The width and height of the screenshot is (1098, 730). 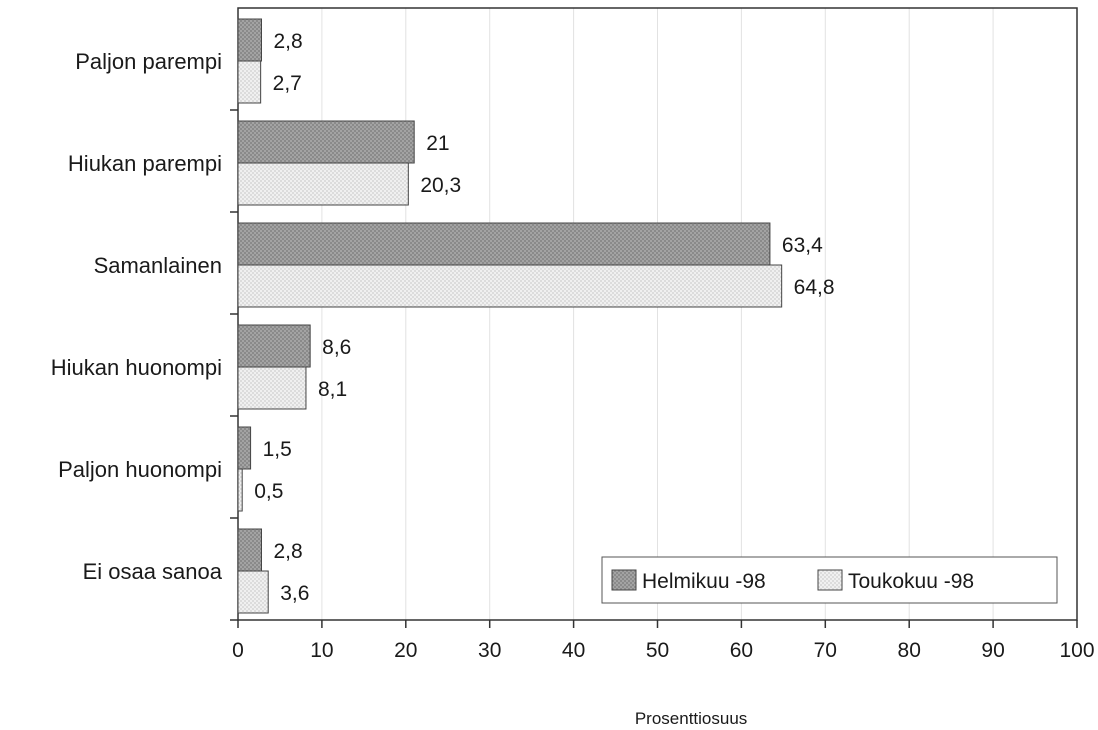 What do you see at coordinates (277, 449) in the screenshot?
I see `data-label: 1,5` at bounding box center [277, 449].